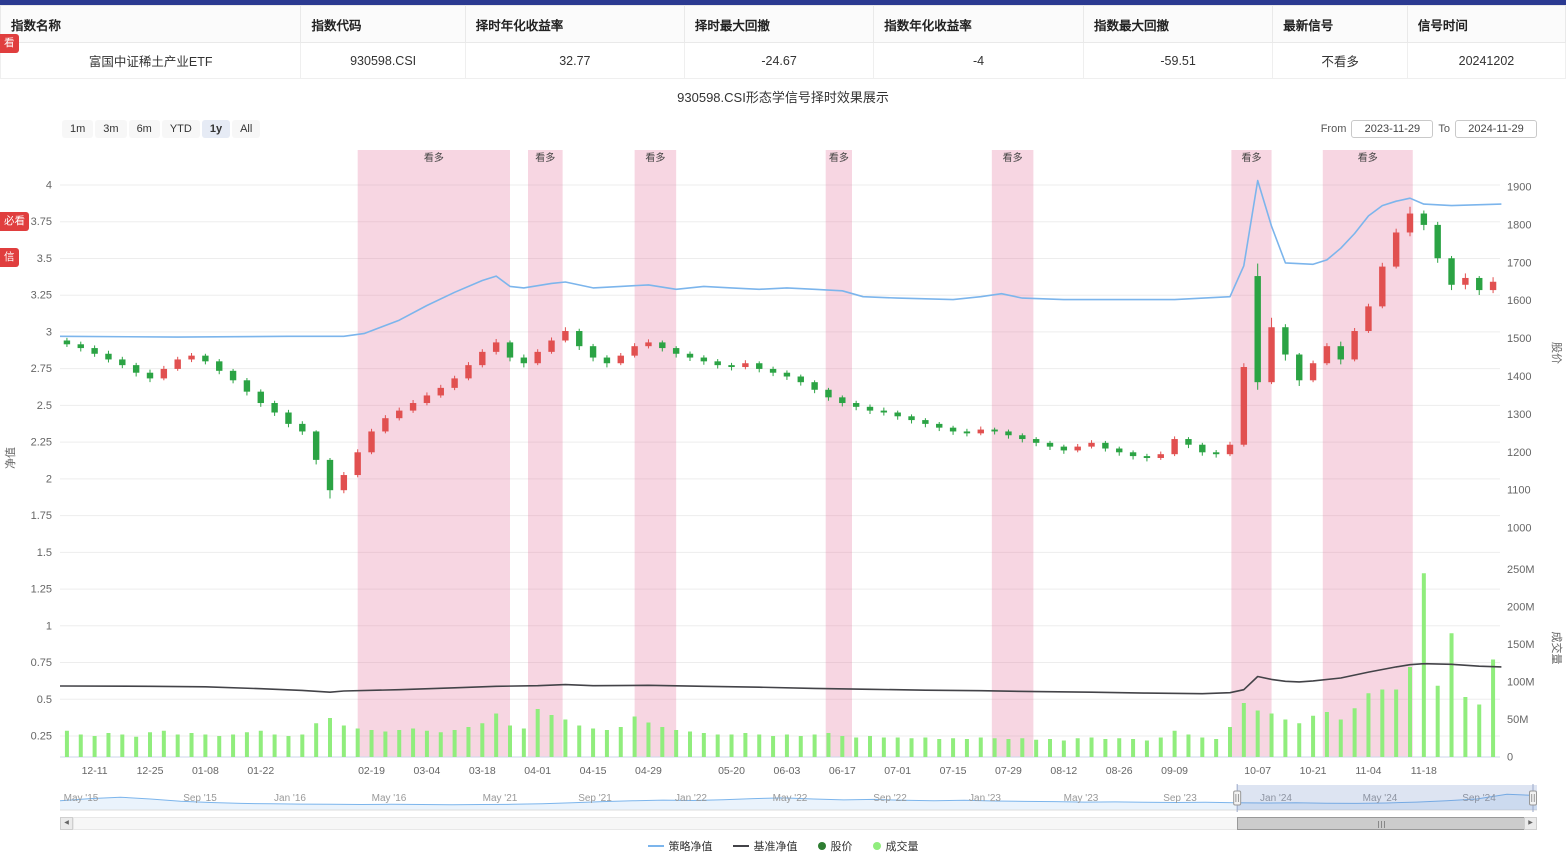  What do you see at coordinates (14, 221) in the screenshot?
I see `floating-badge-2: 必看` at bounding box center [14, 221].